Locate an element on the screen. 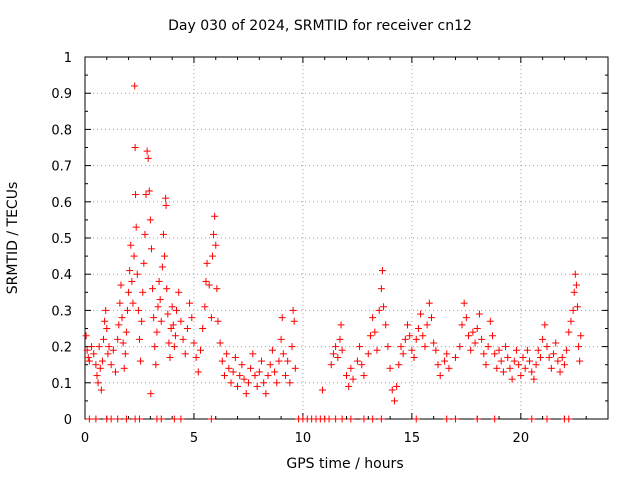  y-tick-label: 0.3 is located at coordinates (61, 311).